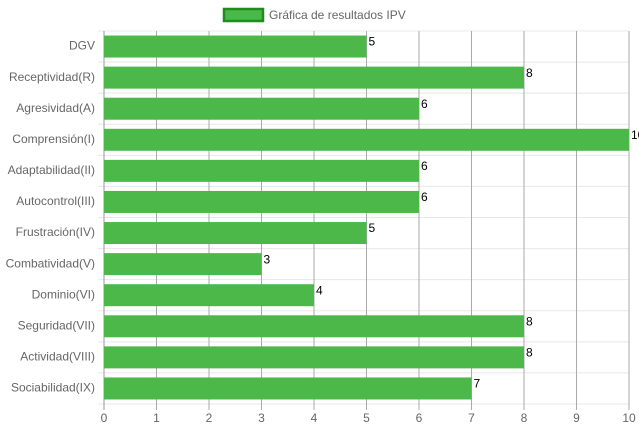 This screenshot has width=639, height=431. Describe the element at coordinates (261, 418) in the screenshot. I see `x-tick-label: 3` at that location.